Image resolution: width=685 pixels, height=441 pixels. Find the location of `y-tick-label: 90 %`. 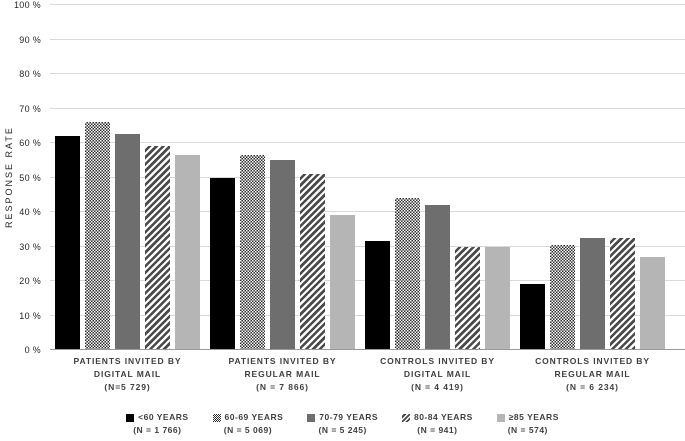

y-tick-label: 90 % is located at coordinates (30, 39).